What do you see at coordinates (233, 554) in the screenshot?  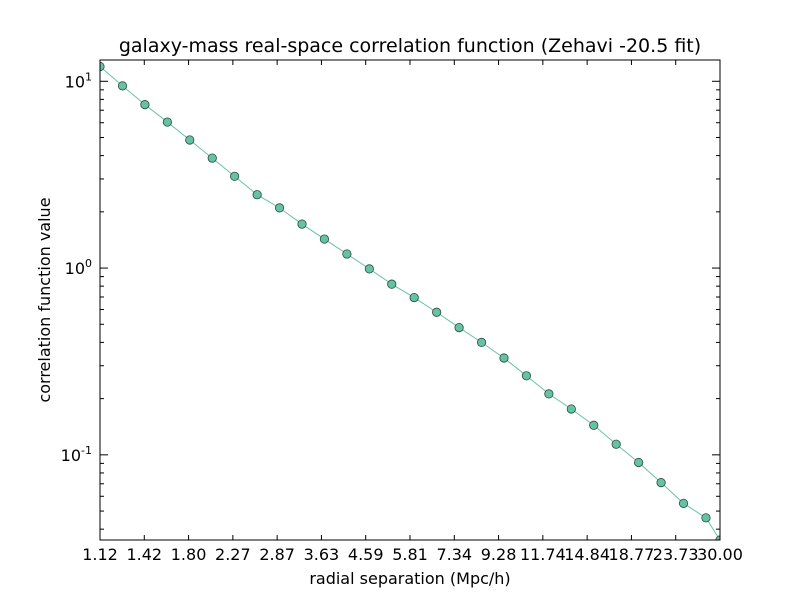 I see `x-tick-label: 2.27` at bounding box center [233, 554].